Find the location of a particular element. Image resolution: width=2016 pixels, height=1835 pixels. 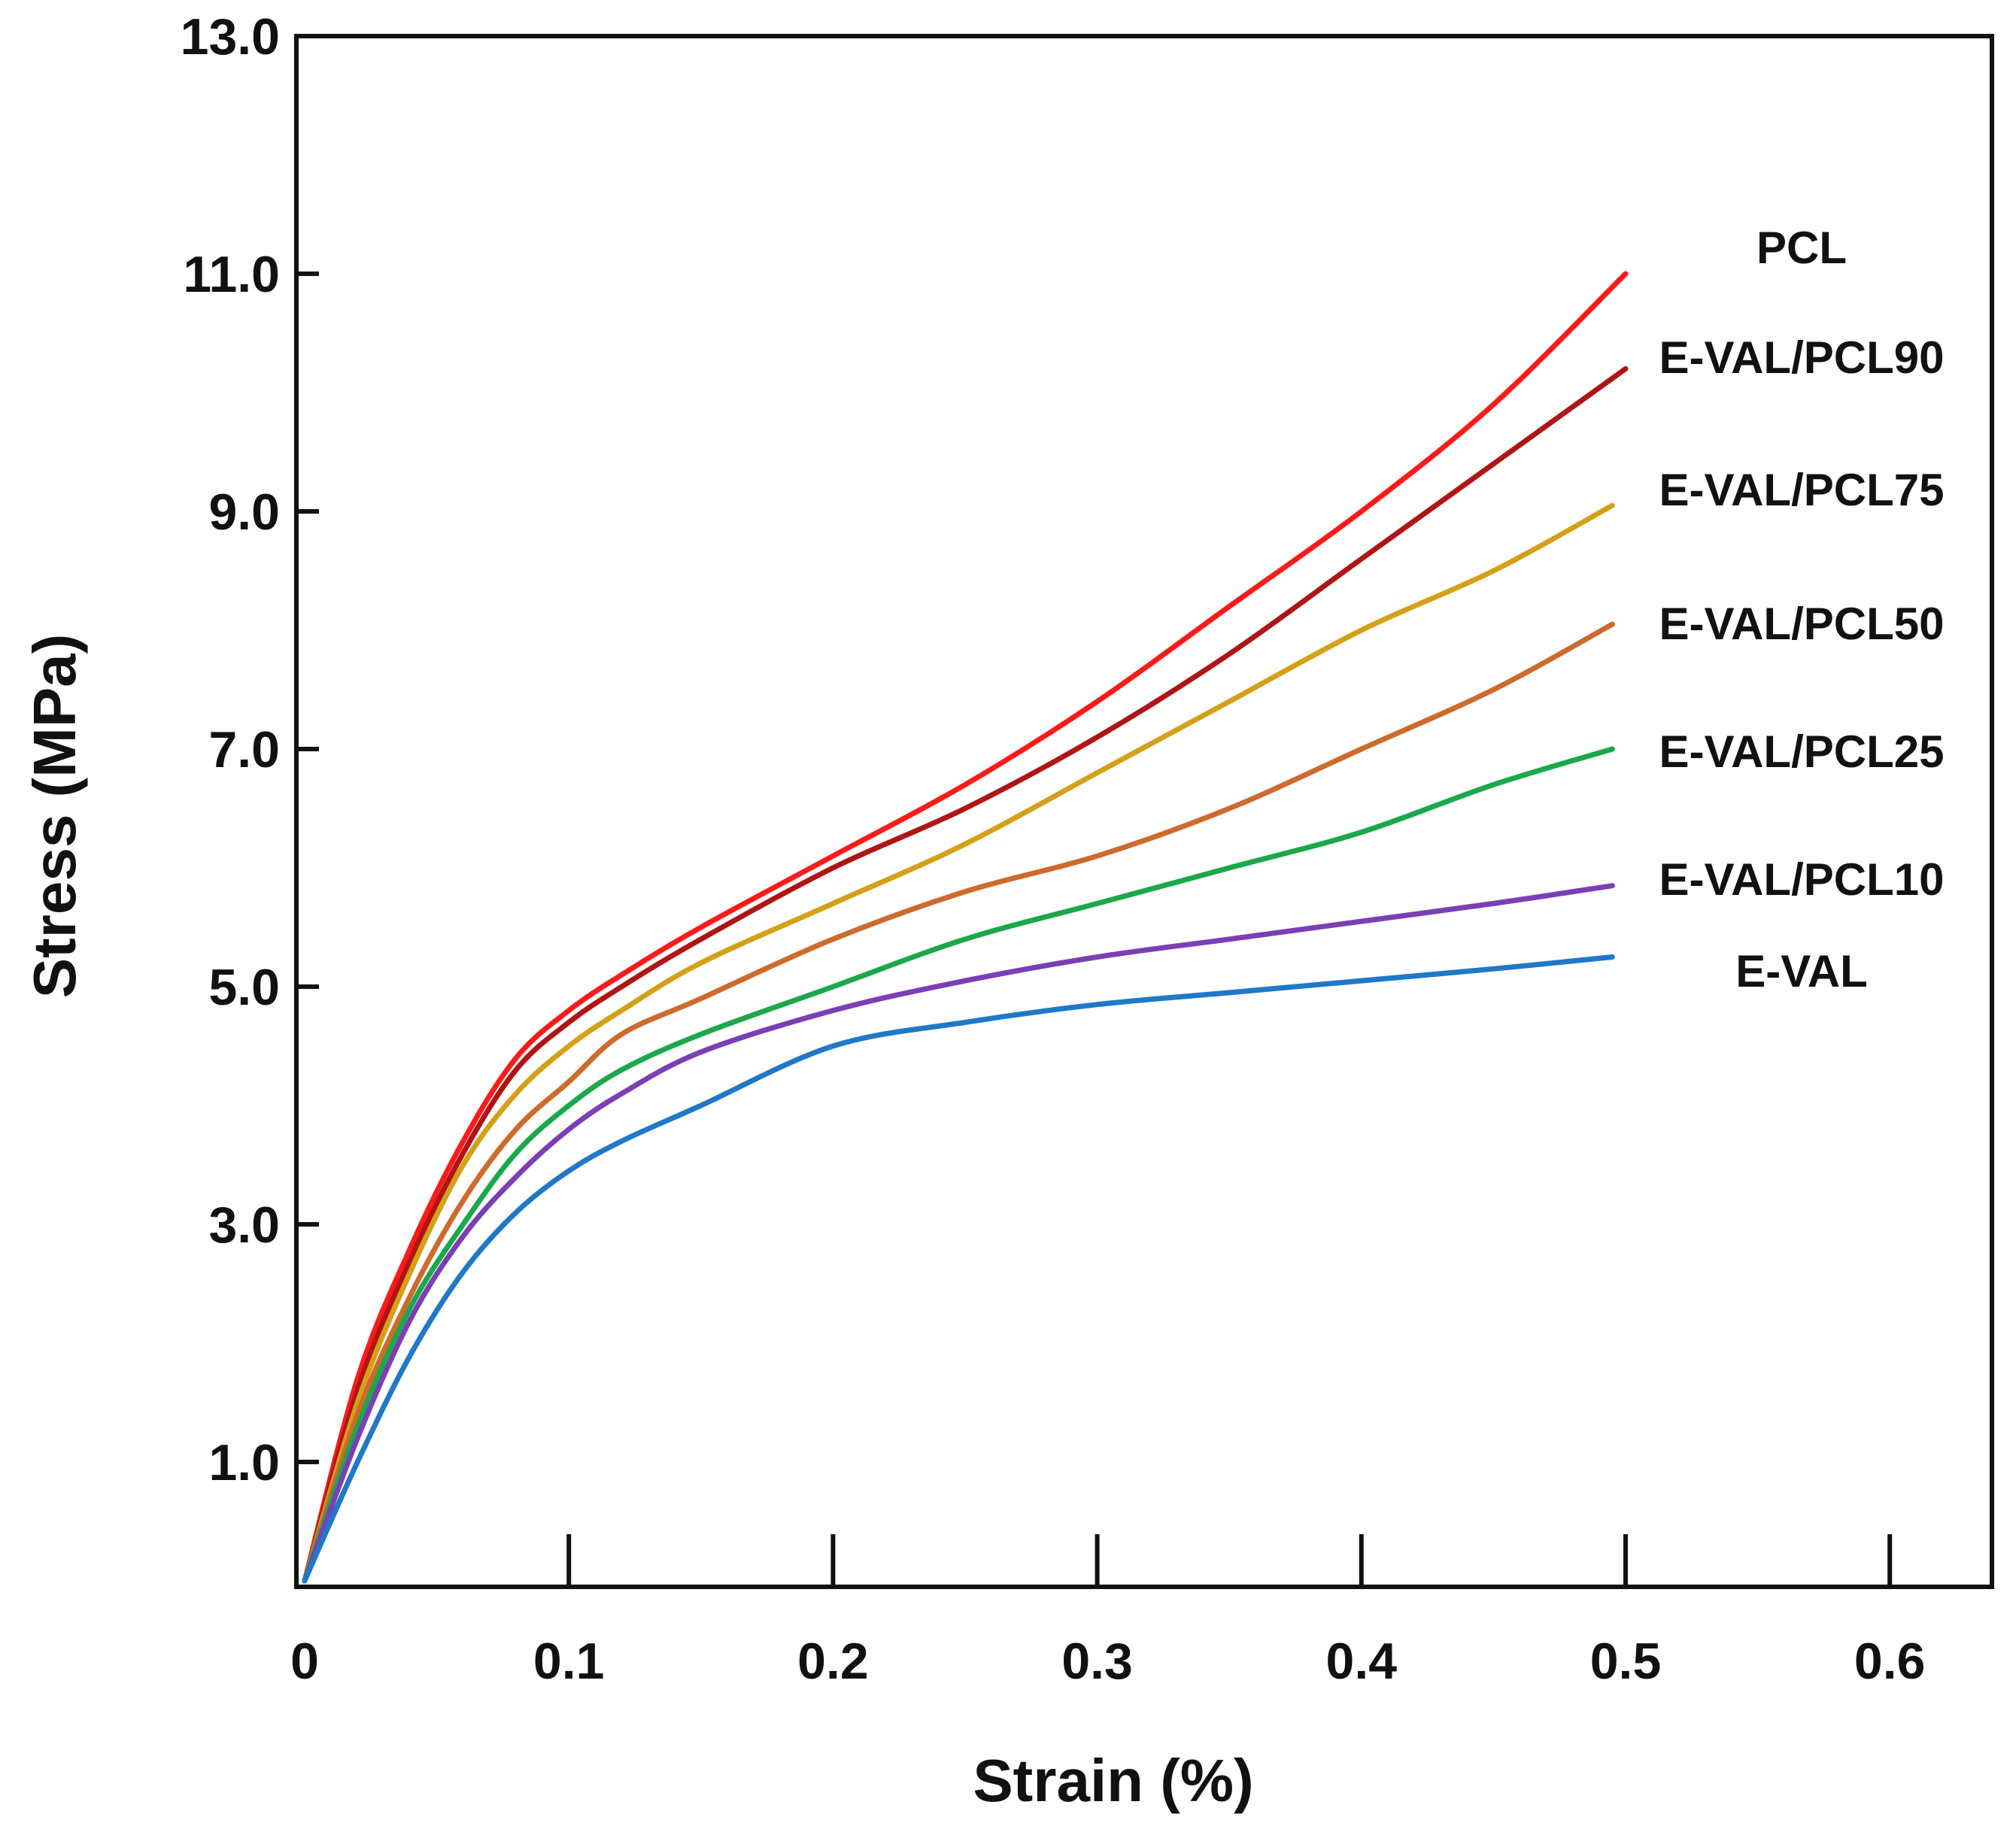

x-tick-label: 0.6 is located at coordinates (1890, 1661).